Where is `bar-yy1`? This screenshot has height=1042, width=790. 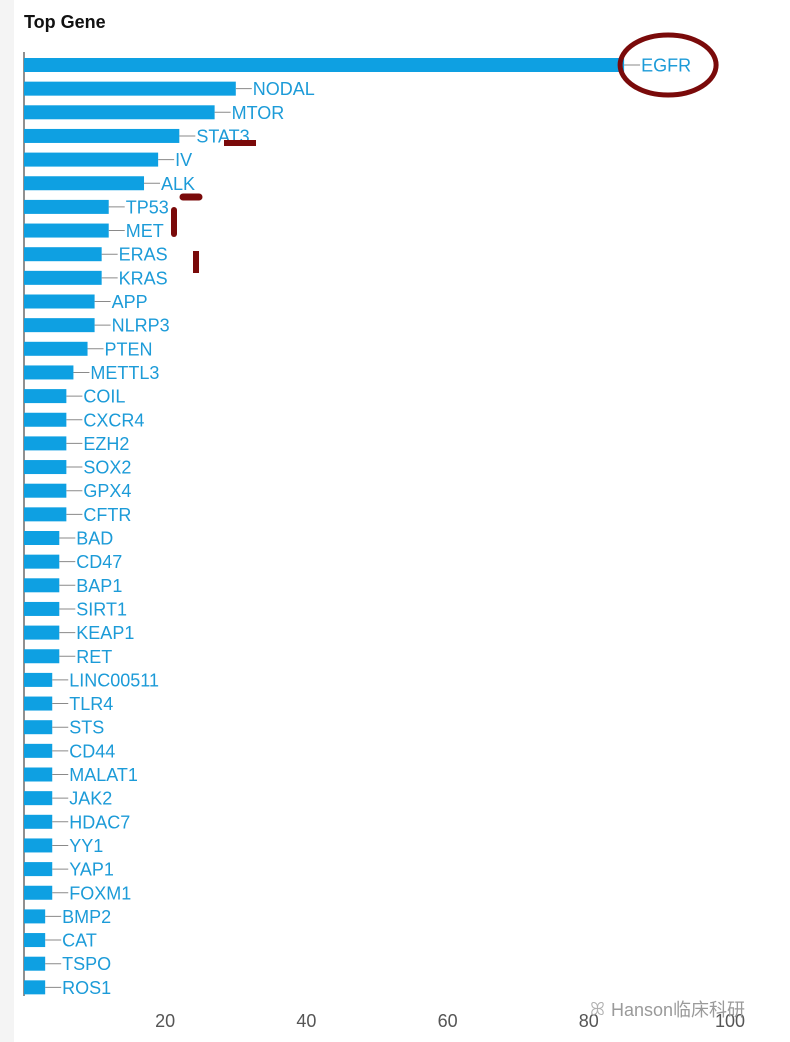 bar-yy1 is located at coordinates (38, 845).